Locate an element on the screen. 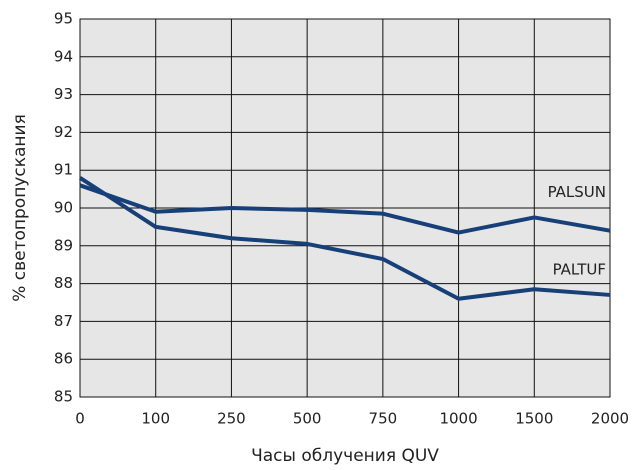 The width and height of the screenshot is (635, 470). y-tick-label: 85 is located at coordinates (63, 397).